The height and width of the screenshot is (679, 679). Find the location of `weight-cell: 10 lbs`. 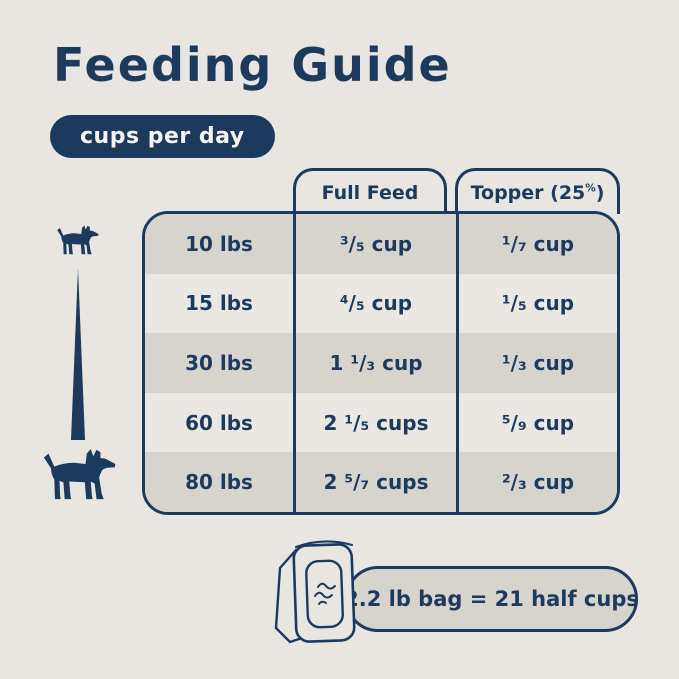

weight-cell: 10 lbs is located at coordinates (219, 244).